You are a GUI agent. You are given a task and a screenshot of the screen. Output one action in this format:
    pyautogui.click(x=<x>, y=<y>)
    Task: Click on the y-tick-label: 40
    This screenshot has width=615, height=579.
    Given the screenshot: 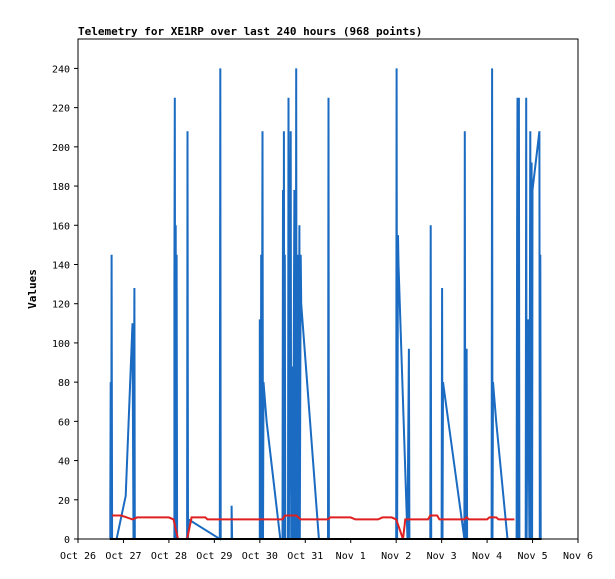 What is the action you would take?
    pyautogui.click(x=64, y=462)
    